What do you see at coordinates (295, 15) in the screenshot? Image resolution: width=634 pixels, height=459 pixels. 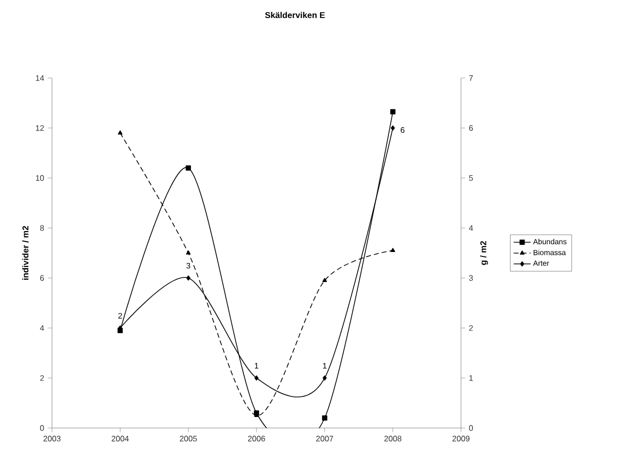 I see `chart-title: Skälderviken E` at bounding box center [295, 15].